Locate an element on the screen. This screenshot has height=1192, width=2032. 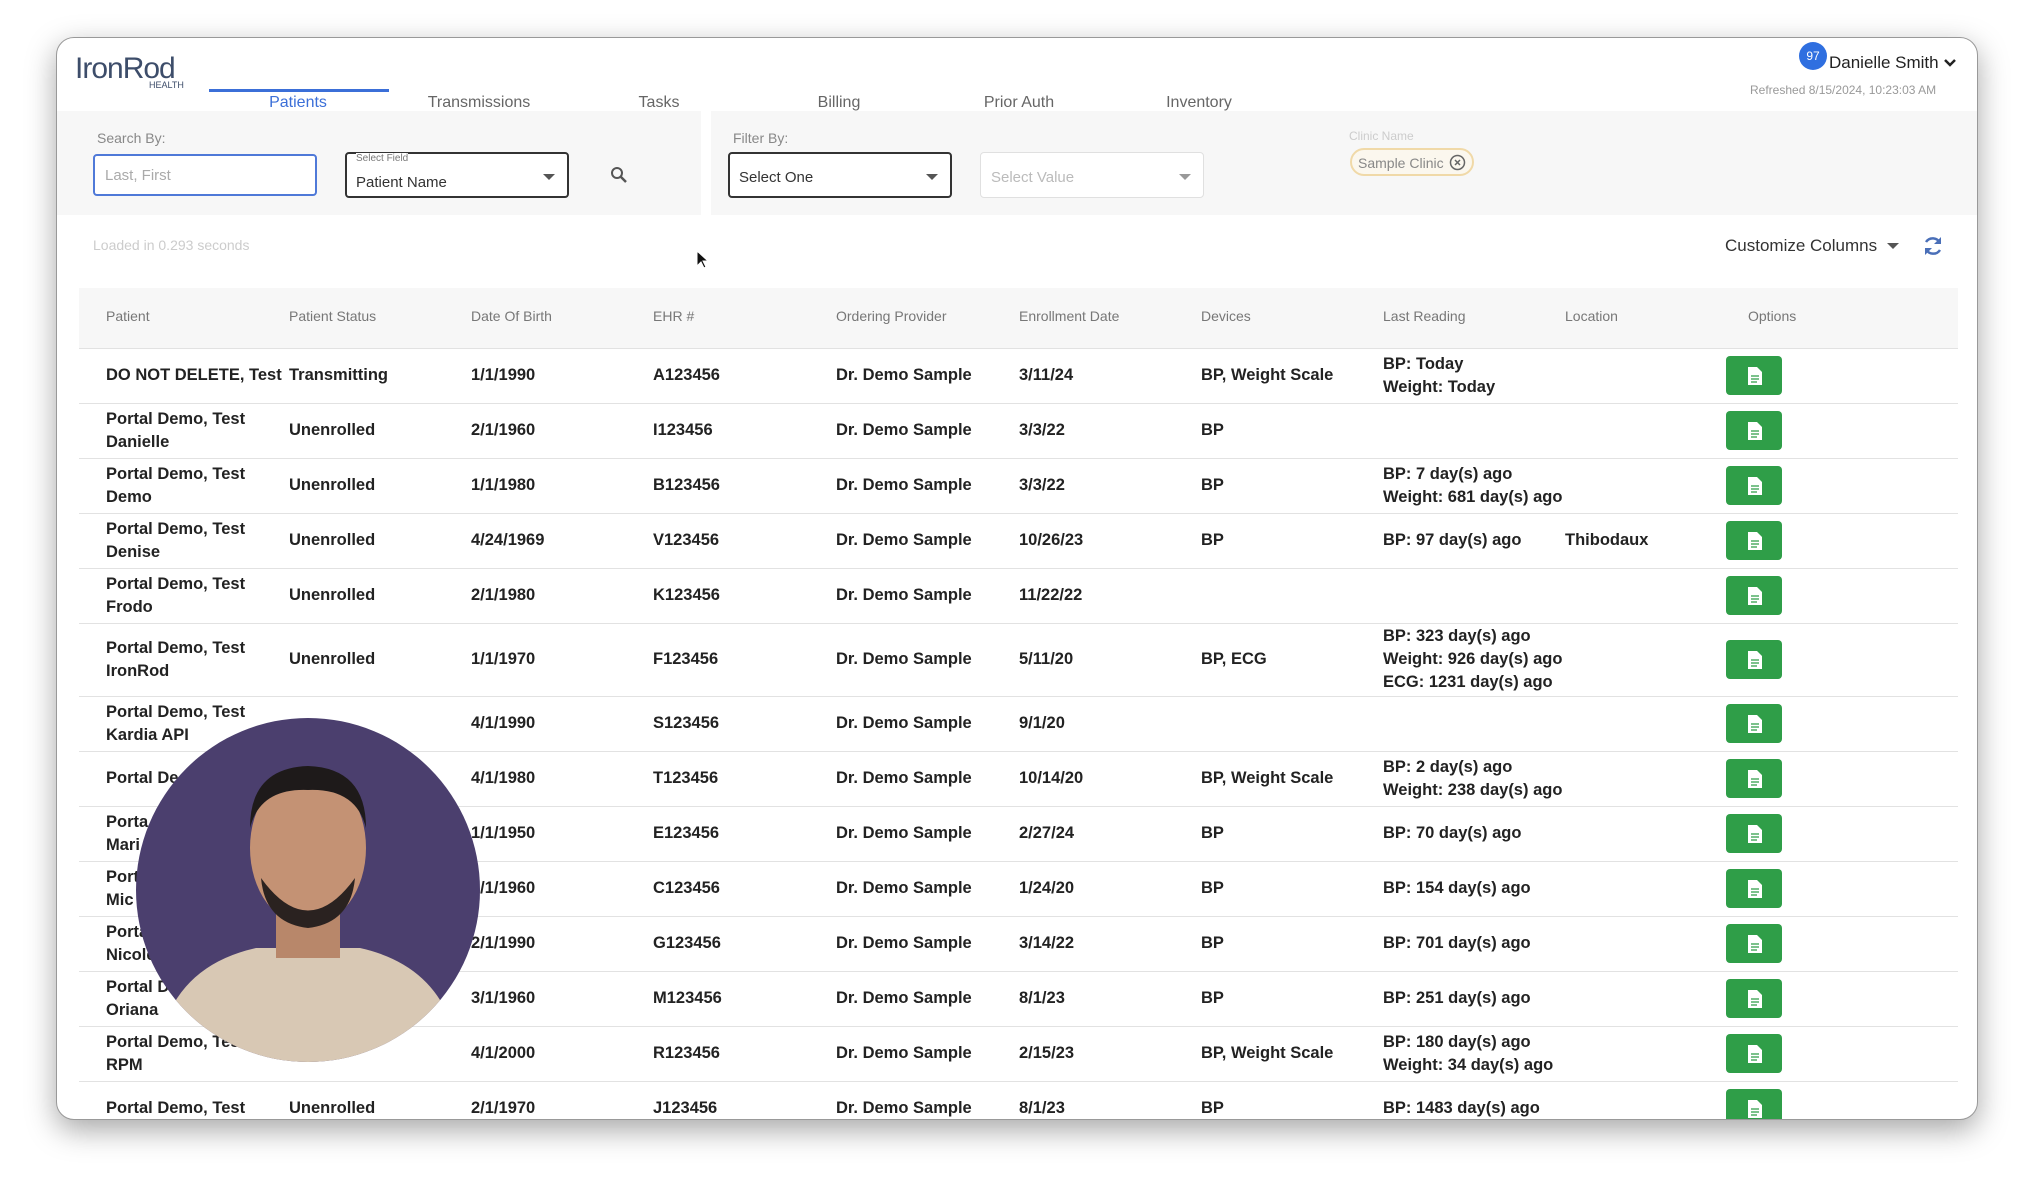
nav-tab: Prior Auth is located at coordinates (1019, 102).